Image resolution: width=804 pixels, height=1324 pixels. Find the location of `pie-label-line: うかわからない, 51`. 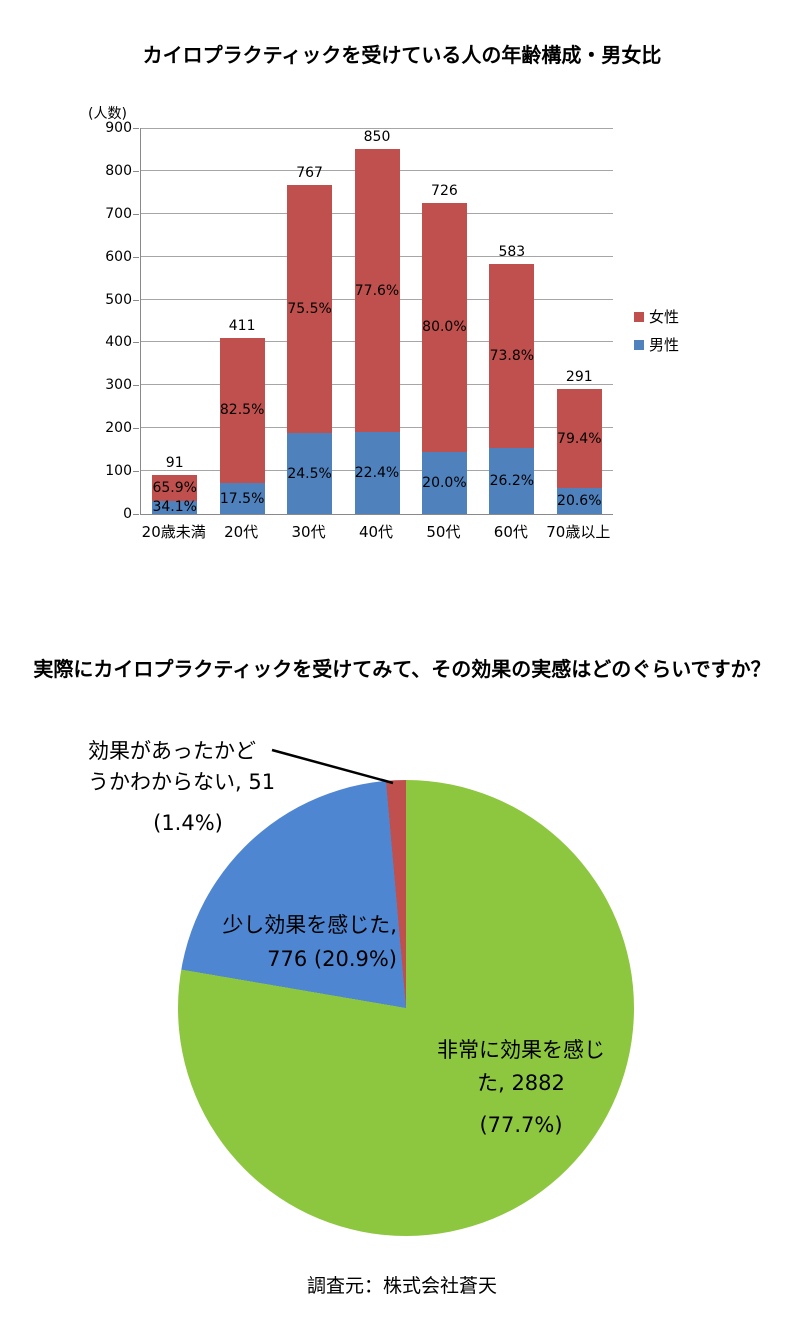

pie-label-line: うかわからない, 51 is located at coordinates (182, 782).